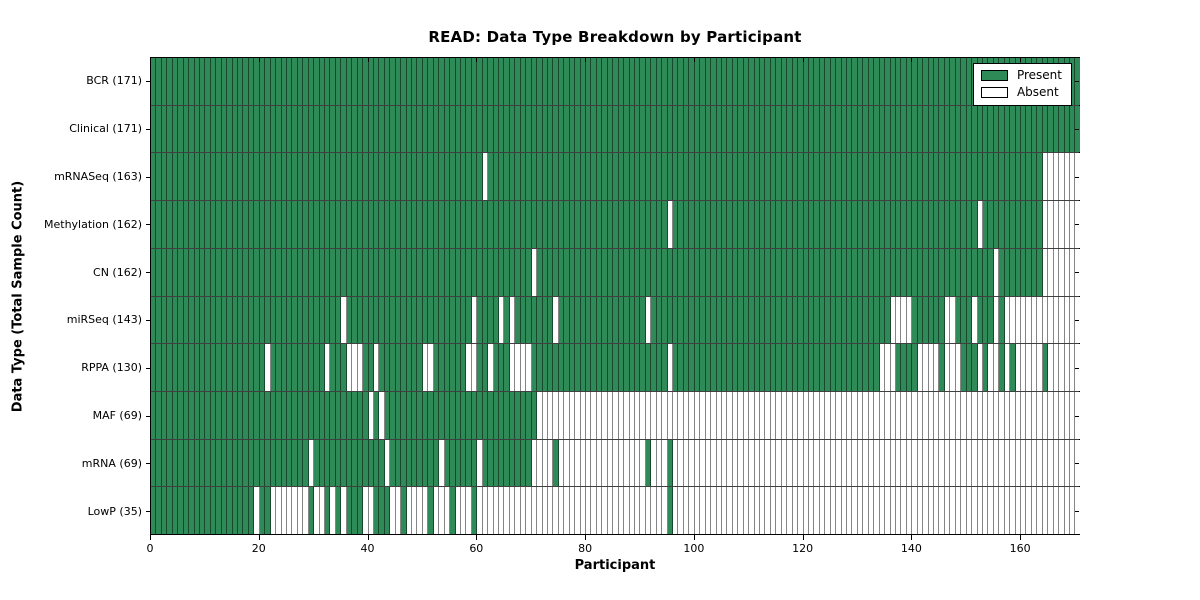  Describe the element at coordinates (803, 548) in the screenshot. I see `x-tick-label-120: 120` at that location.